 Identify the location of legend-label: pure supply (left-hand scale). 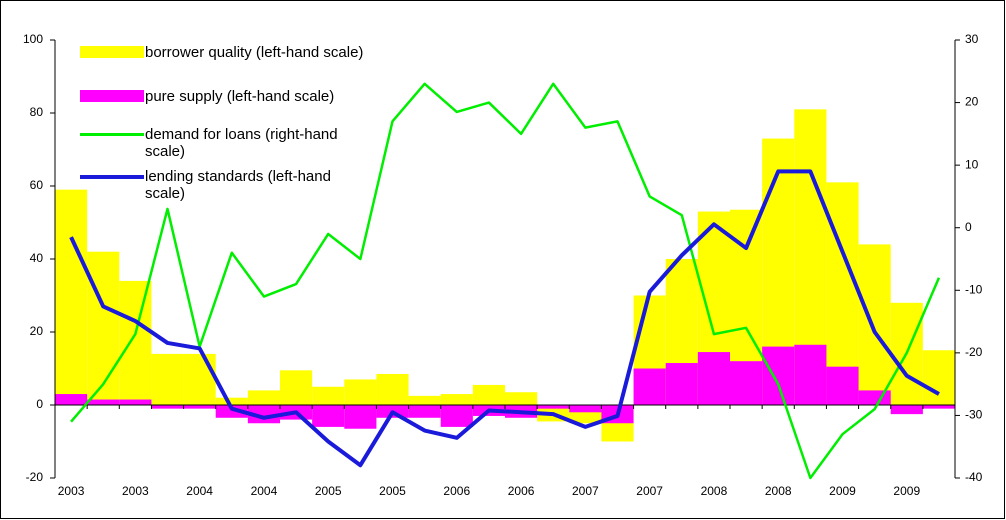
(240, 96).